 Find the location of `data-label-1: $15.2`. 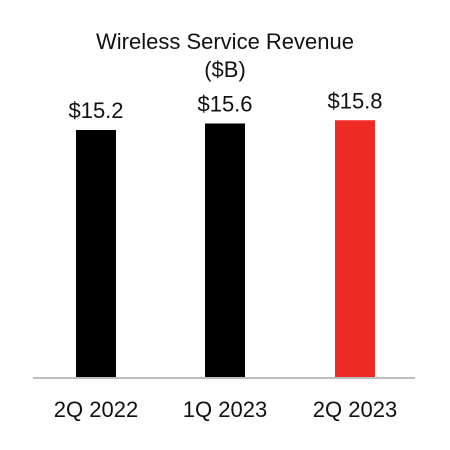

data-label-1: $15.2 is located at coordinates (95, 110).